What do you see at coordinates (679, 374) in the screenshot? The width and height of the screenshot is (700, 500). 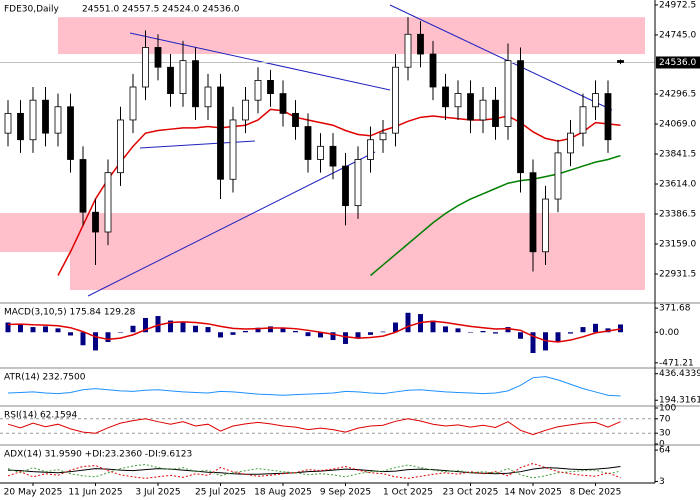 I see `y-tick-label: 436.4339` at bounding box center [679, 374].